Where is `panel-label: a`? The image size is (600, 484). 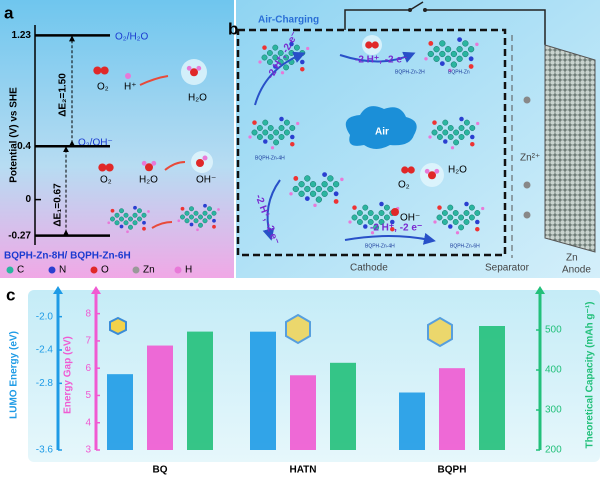
panel-label: a is located at coordinates (9, 12).